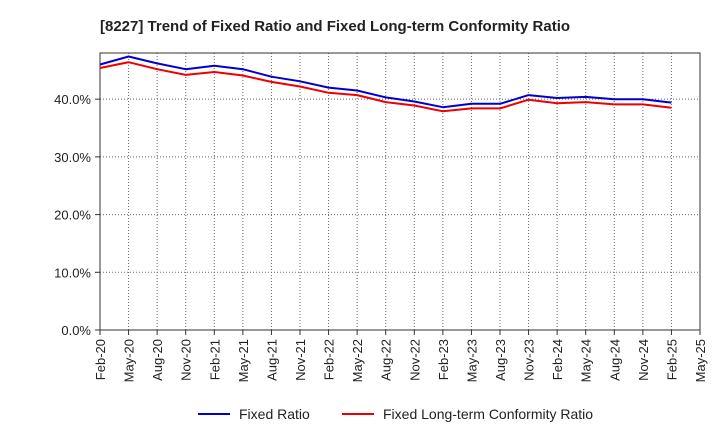 This screenshot has height=440, width=720. I want to click on x-tick-label: Nov-21, so click(300, 360).